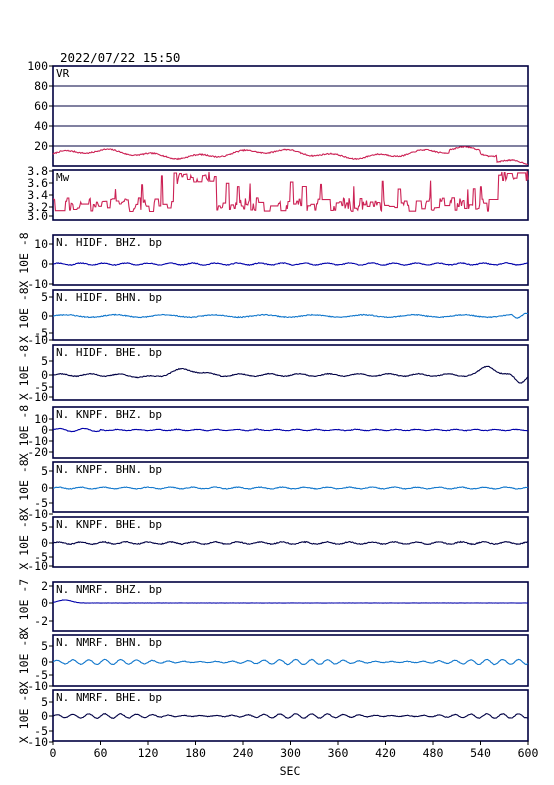 The height and width of the screenshot is (785, 554). What do you see at coordinates (109, 352) in the screenshot?
I see `panel-label: N. HIDF. BHE. bp` at bounding box center [109, 352].